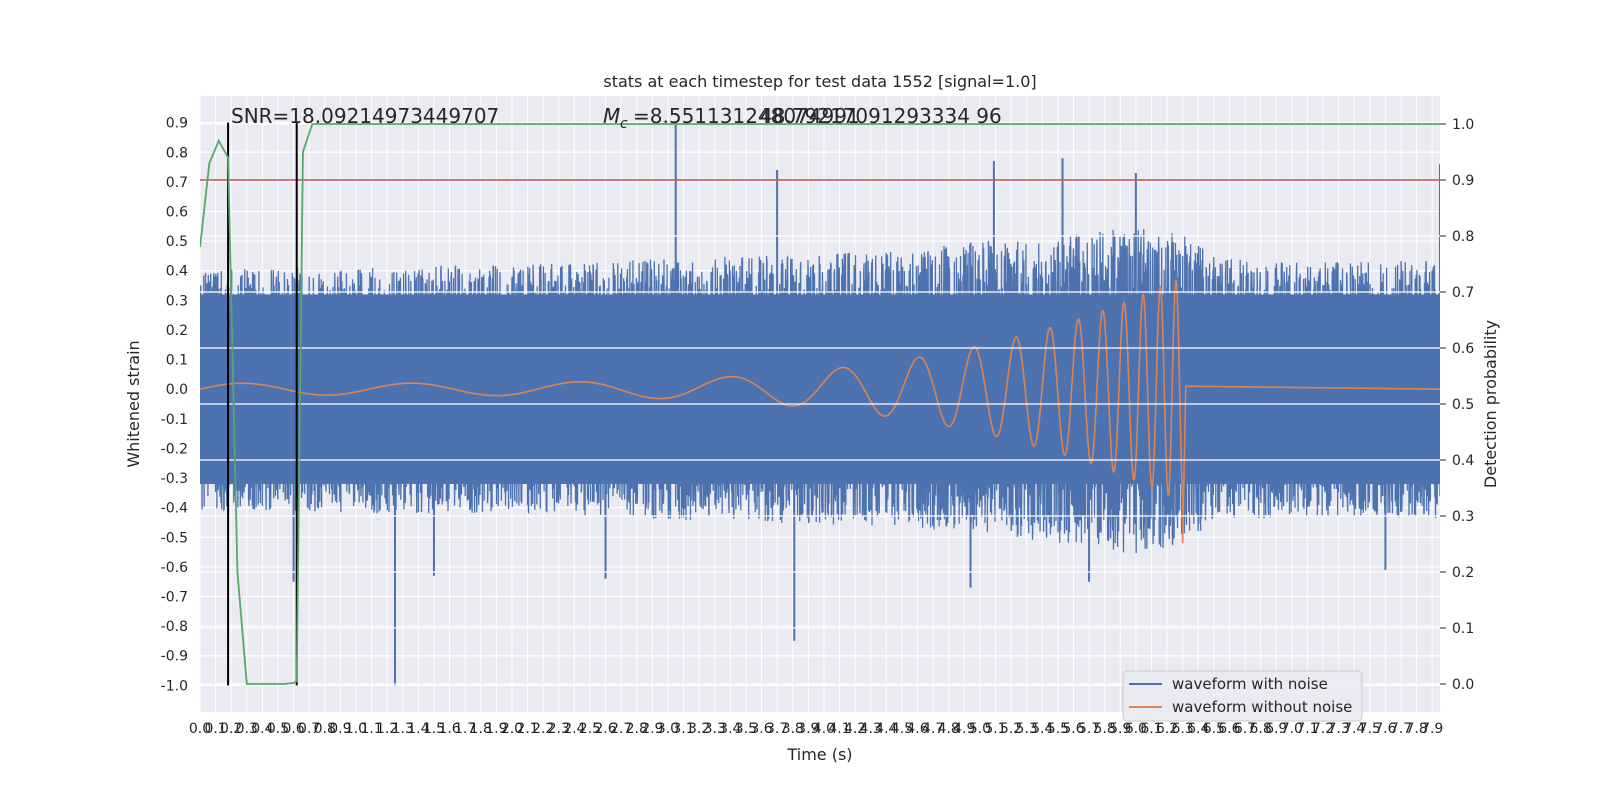  I want to click on x-tick-label: 2.8, so click(637, 729).